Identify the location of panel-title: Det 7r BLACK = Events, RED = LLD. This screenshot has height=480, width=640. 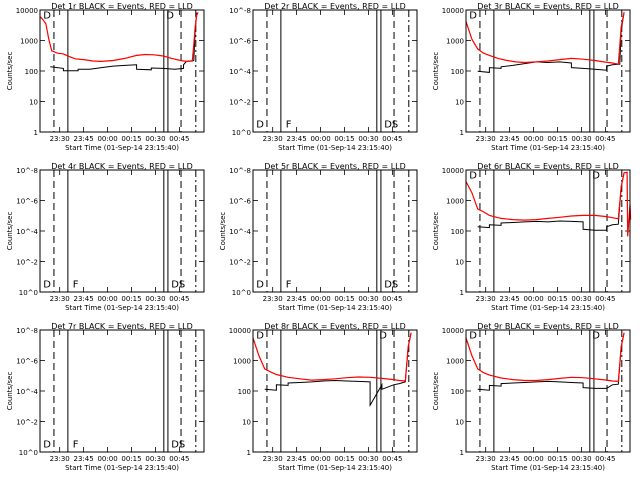
(122, 326).